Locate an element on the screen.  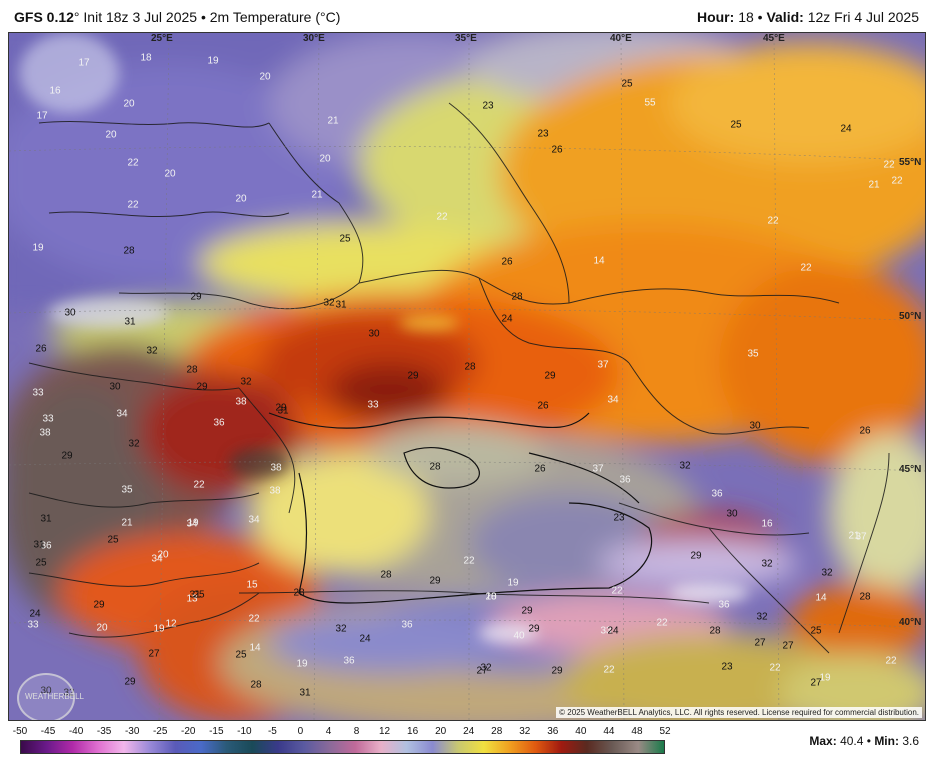
lon-label-35e: 35°E is located at coordinates (466, 38).